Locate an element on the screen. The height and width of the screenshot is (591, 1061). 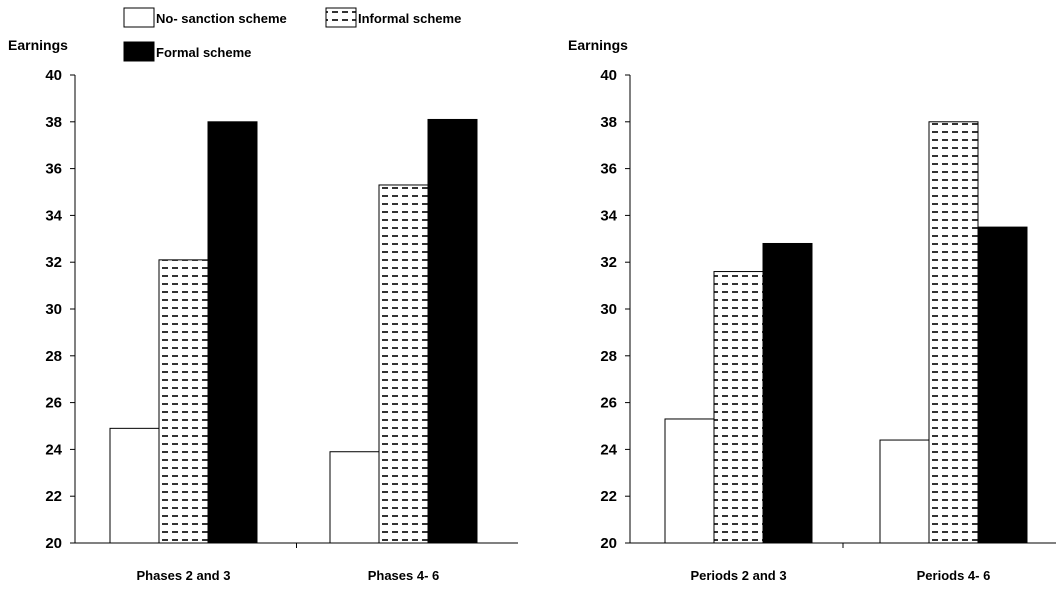
y-axis-left: 20 22 24 26 28 30 32 34 36 38 40 is located at coordinates (60, 309).